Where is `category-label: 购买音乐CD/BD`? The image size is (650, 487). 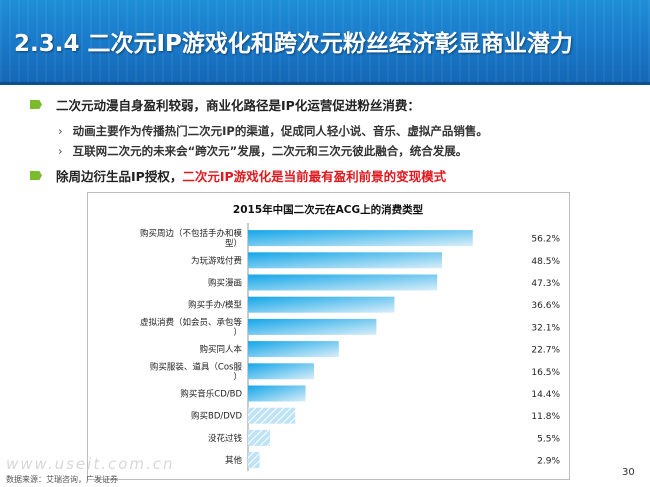
category-label: 购买音乐CD/BD is located at coordinates (211, 394).